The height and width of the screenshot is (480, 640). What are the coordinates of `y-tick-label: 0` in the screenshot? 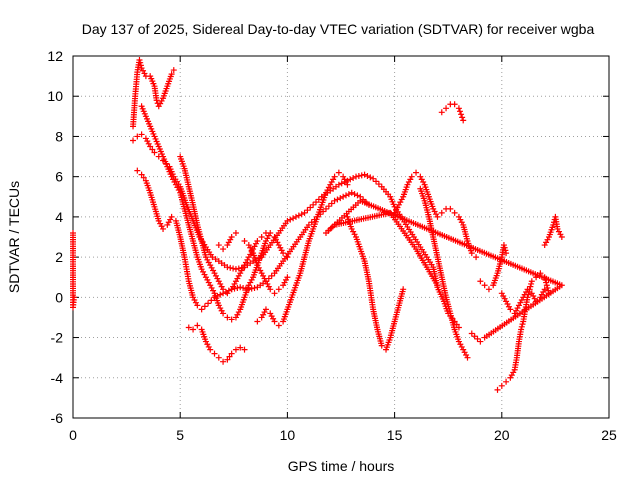 It's located at (59, 297).